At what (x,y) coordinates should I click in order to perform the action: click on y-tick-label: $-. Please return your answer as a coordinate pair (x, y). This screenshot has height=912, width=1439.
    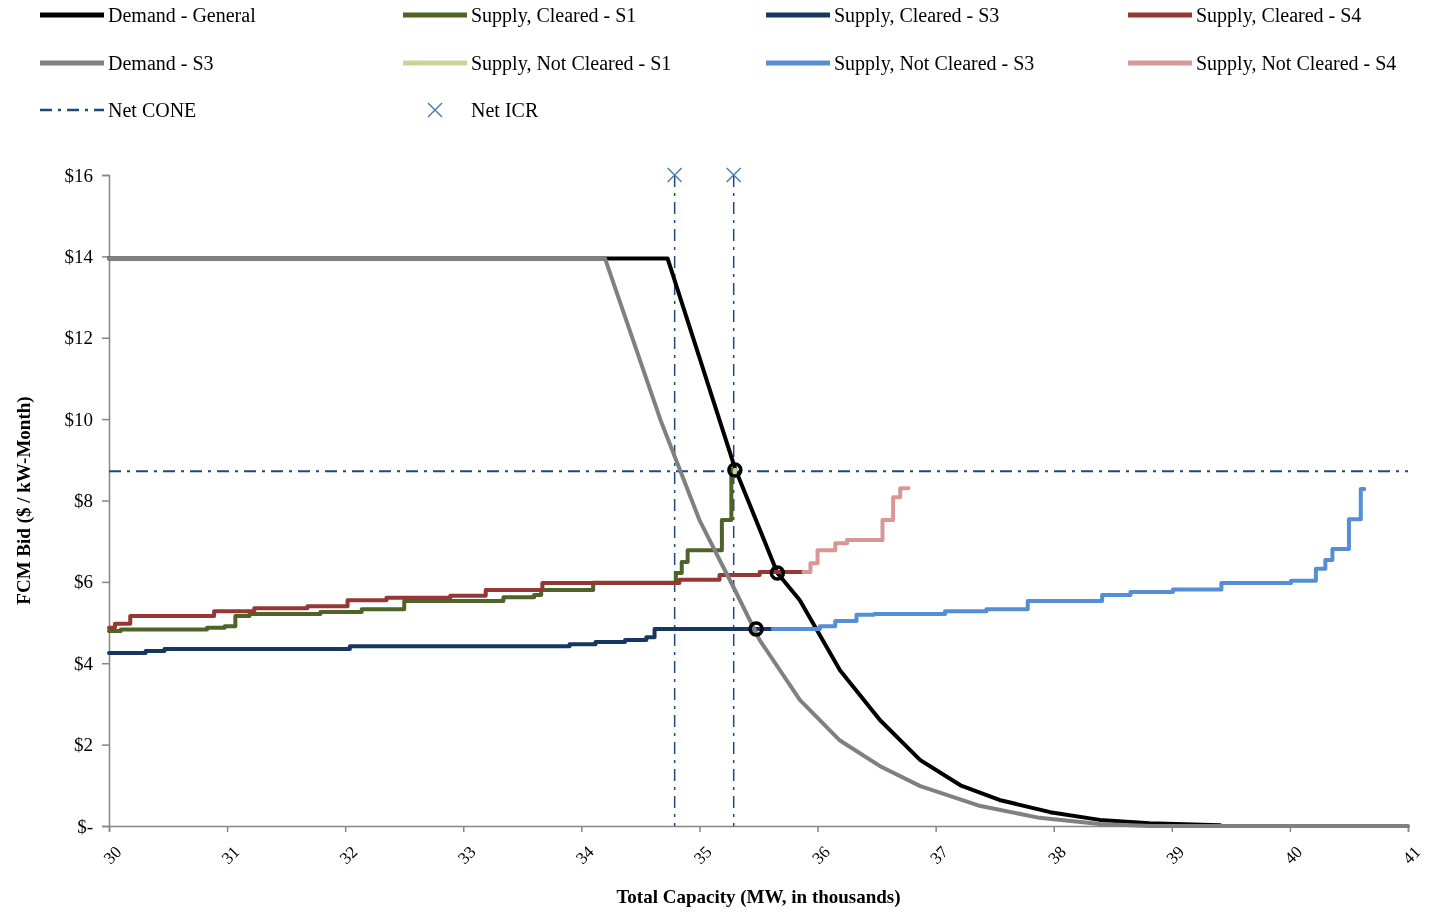
    Looking at the image, I should click on (85, 826).